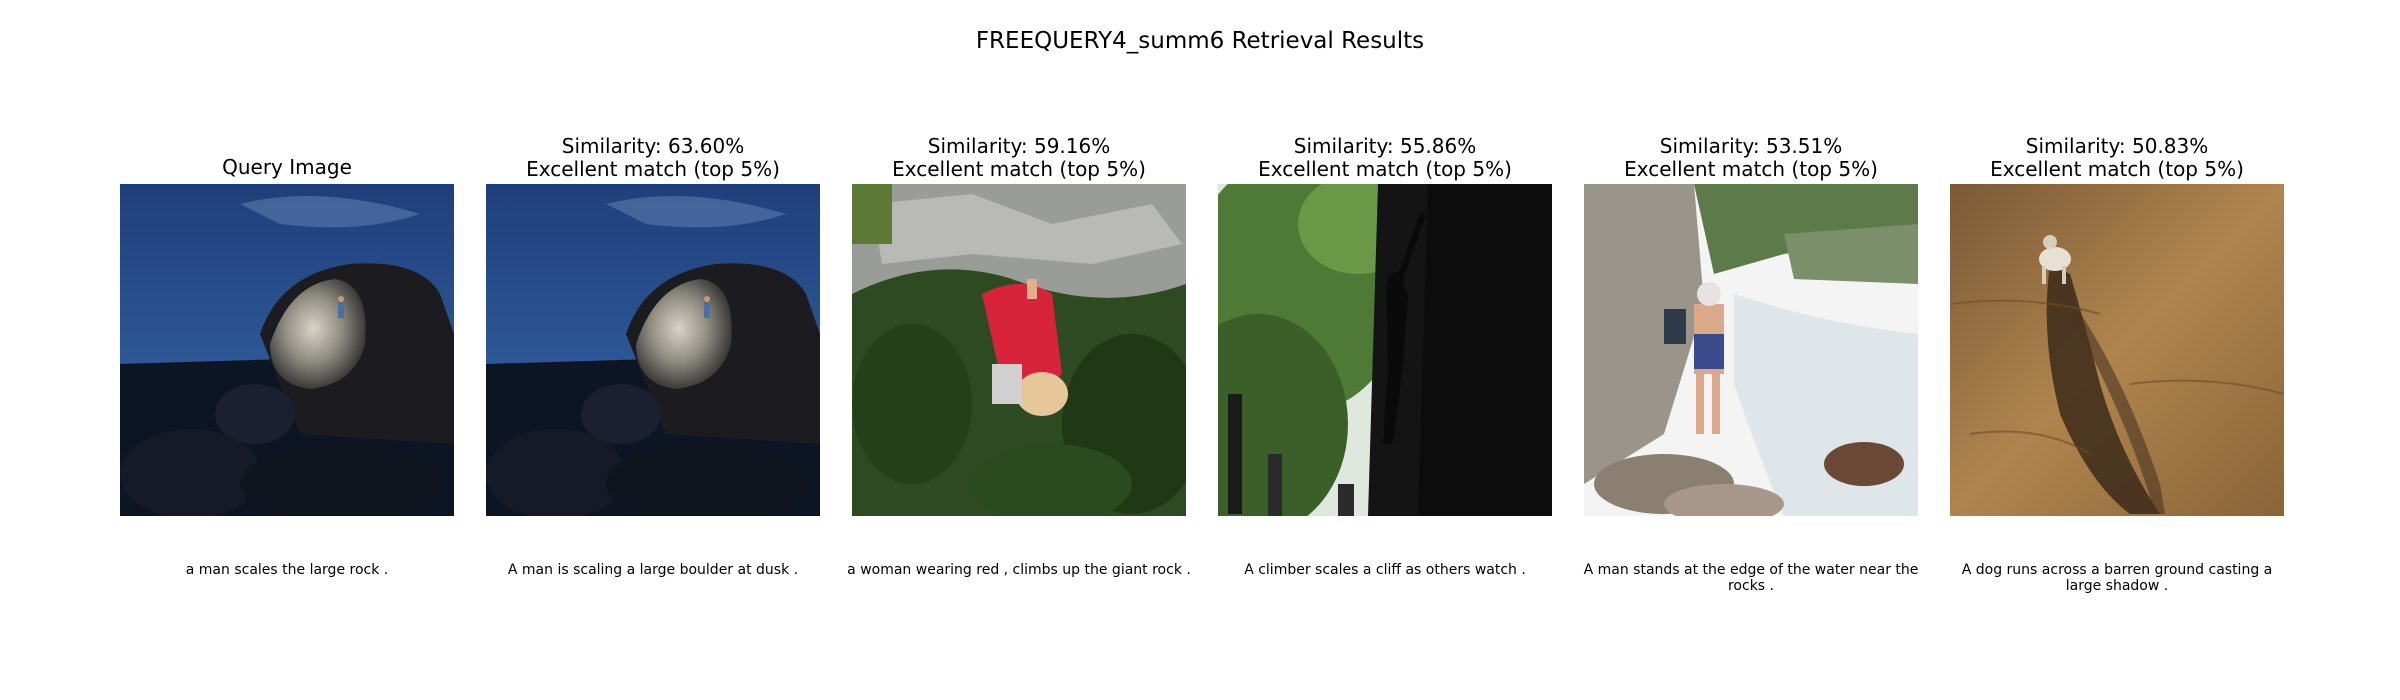  What do you see at coordinates (653, 146) in the screenshot?
I see `similarity-label: Similarity: 63.60%` at bounding box center [653, 146].